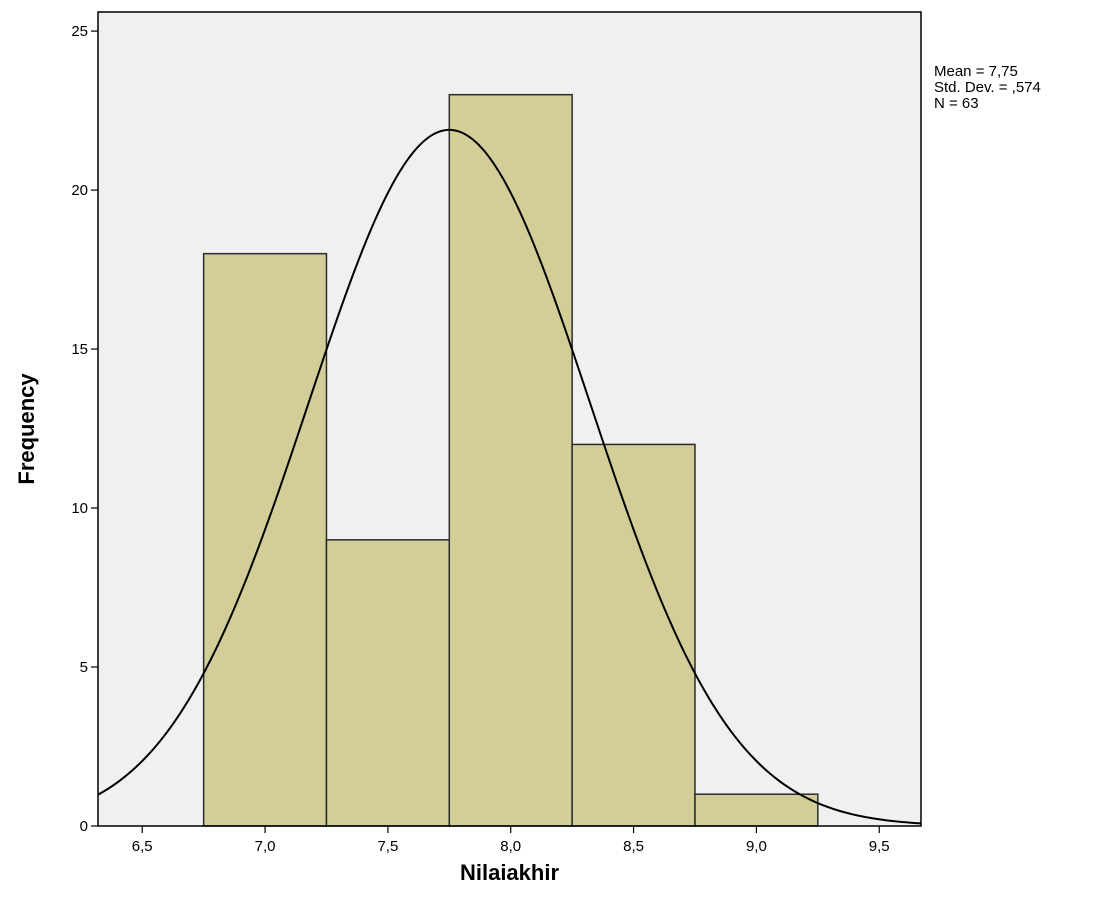 The image size is (1103, 917). I want to click on x-axis-title: Nilaiakhir, so click(509, 872).